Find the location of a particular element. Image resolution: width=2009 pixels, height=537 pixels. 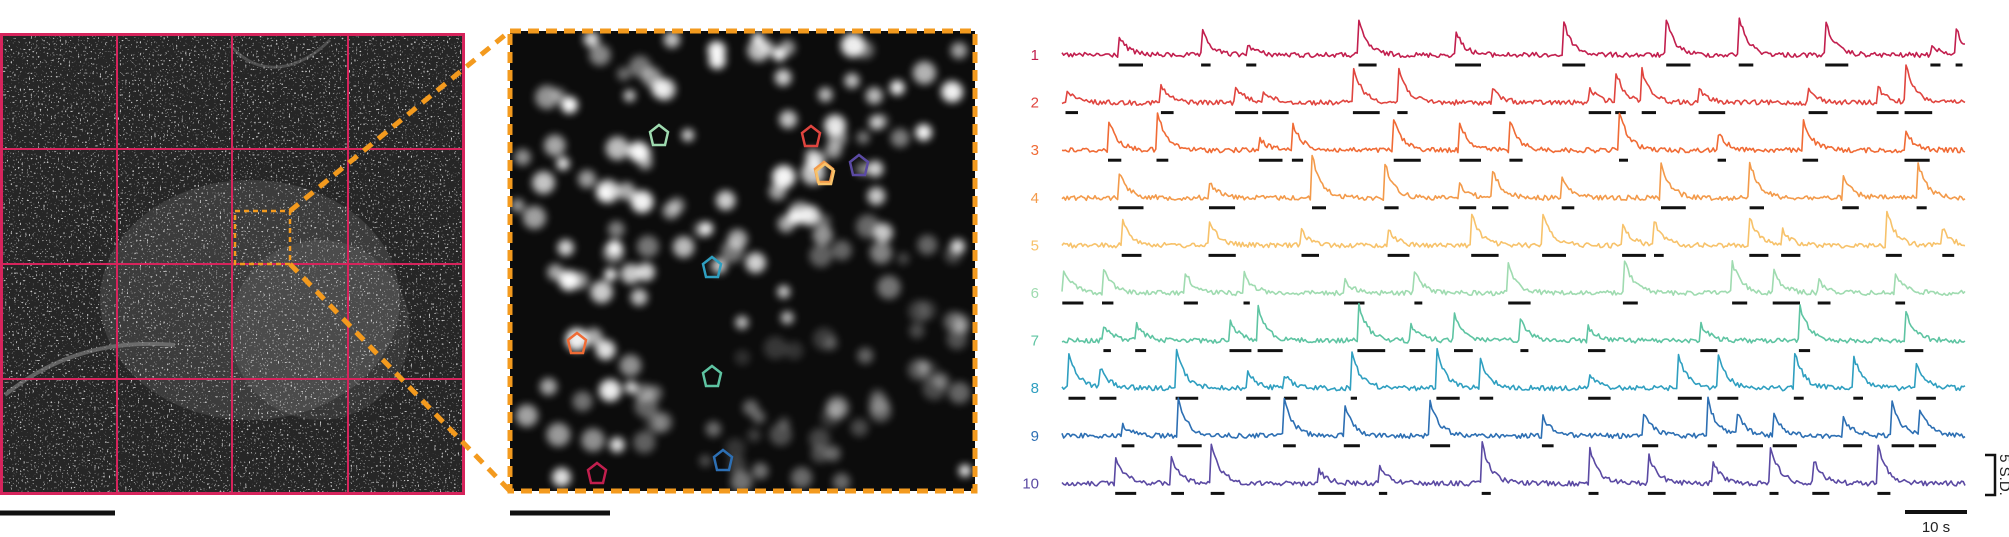

amplitude-scale-bar is located at coordinates (1991, 475).